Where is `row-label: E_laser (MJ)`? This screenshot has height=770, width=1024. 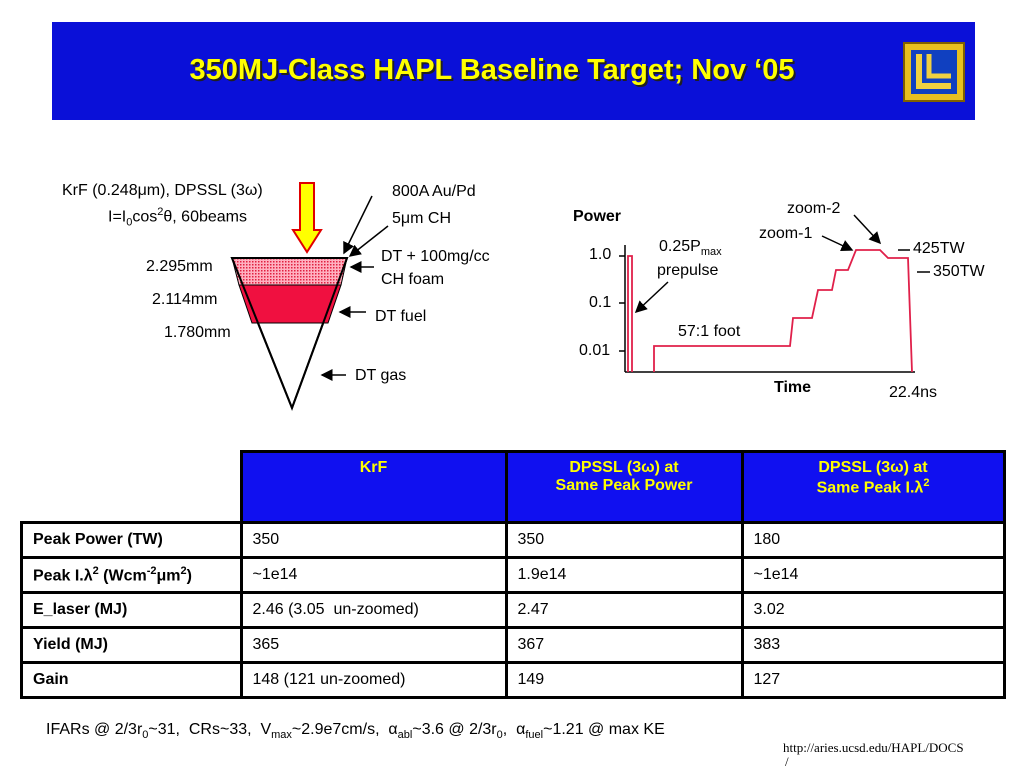
row-label: E_laser (MJ) is located at coordinates (131, 610).